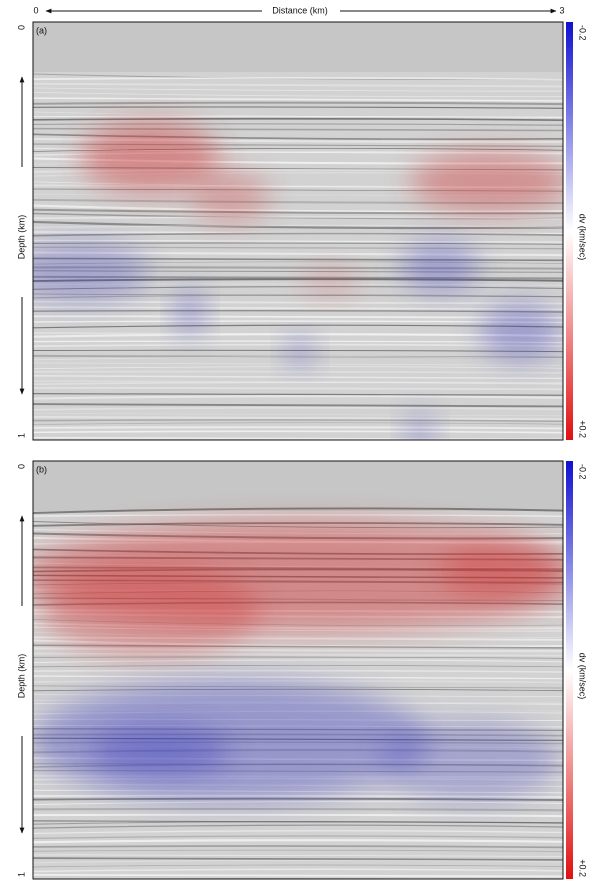  Describe the element at coordinates (583, 33) in the screenshot. I see `colorbar-top: -0.2` at that location.